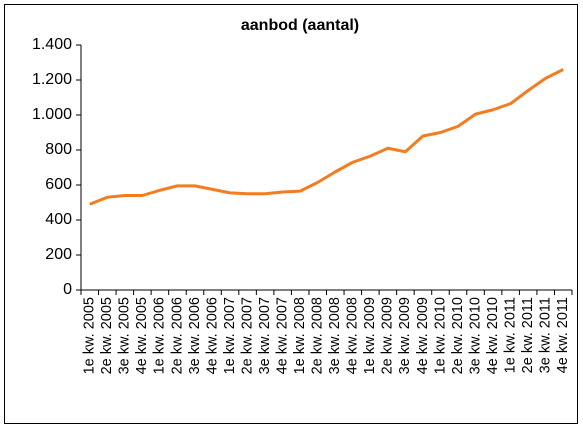 Image resolution: width=583 pixels, height=428 pixels. Describe the element at coordinates (142, 335) in the screenshot. I see `x-tick-label: 4e kw. 2005` at that location.